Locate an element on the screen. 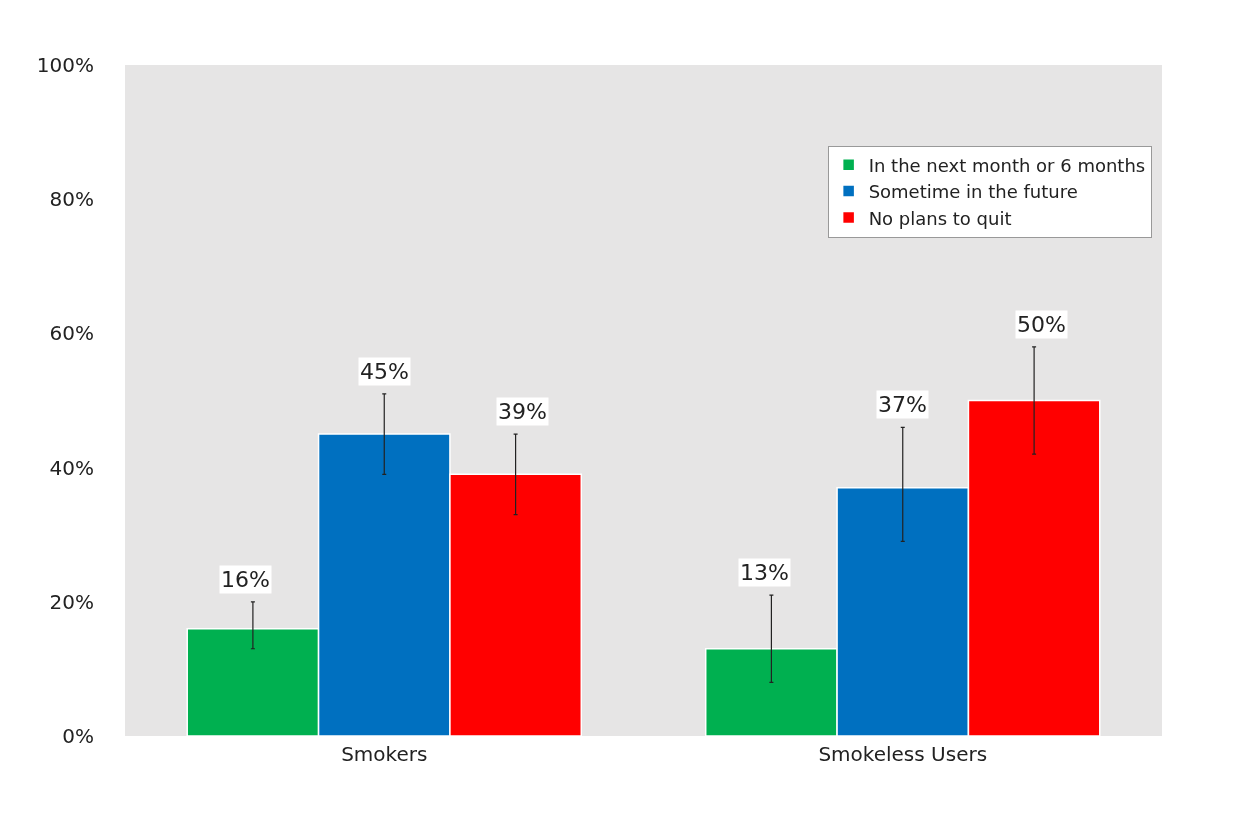 This screenshot has height=831, width=1257. y-tick-label: 0% is located at coordinates (78, 736).